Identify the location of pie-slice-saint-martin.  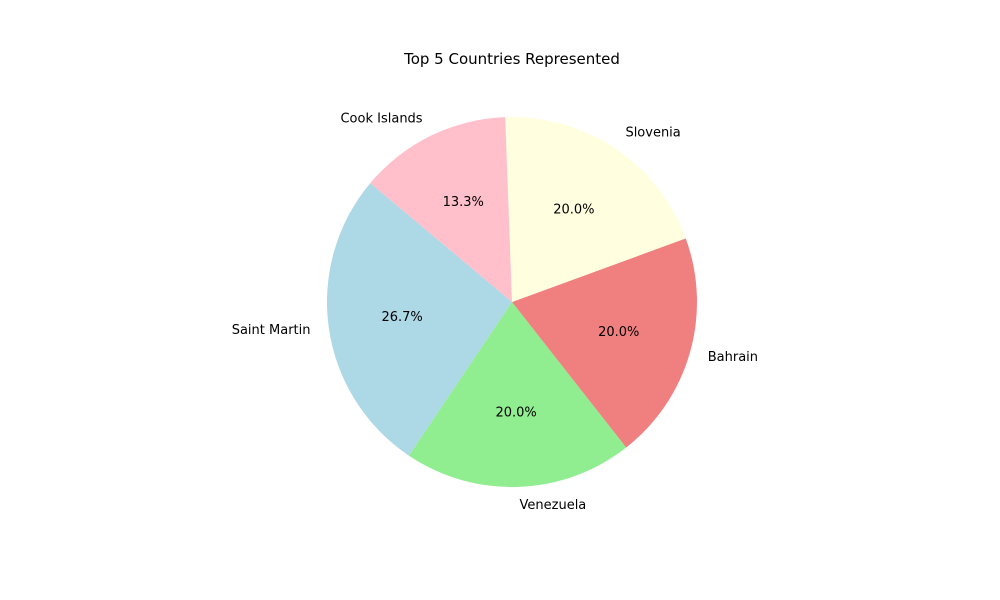
(419, 319).